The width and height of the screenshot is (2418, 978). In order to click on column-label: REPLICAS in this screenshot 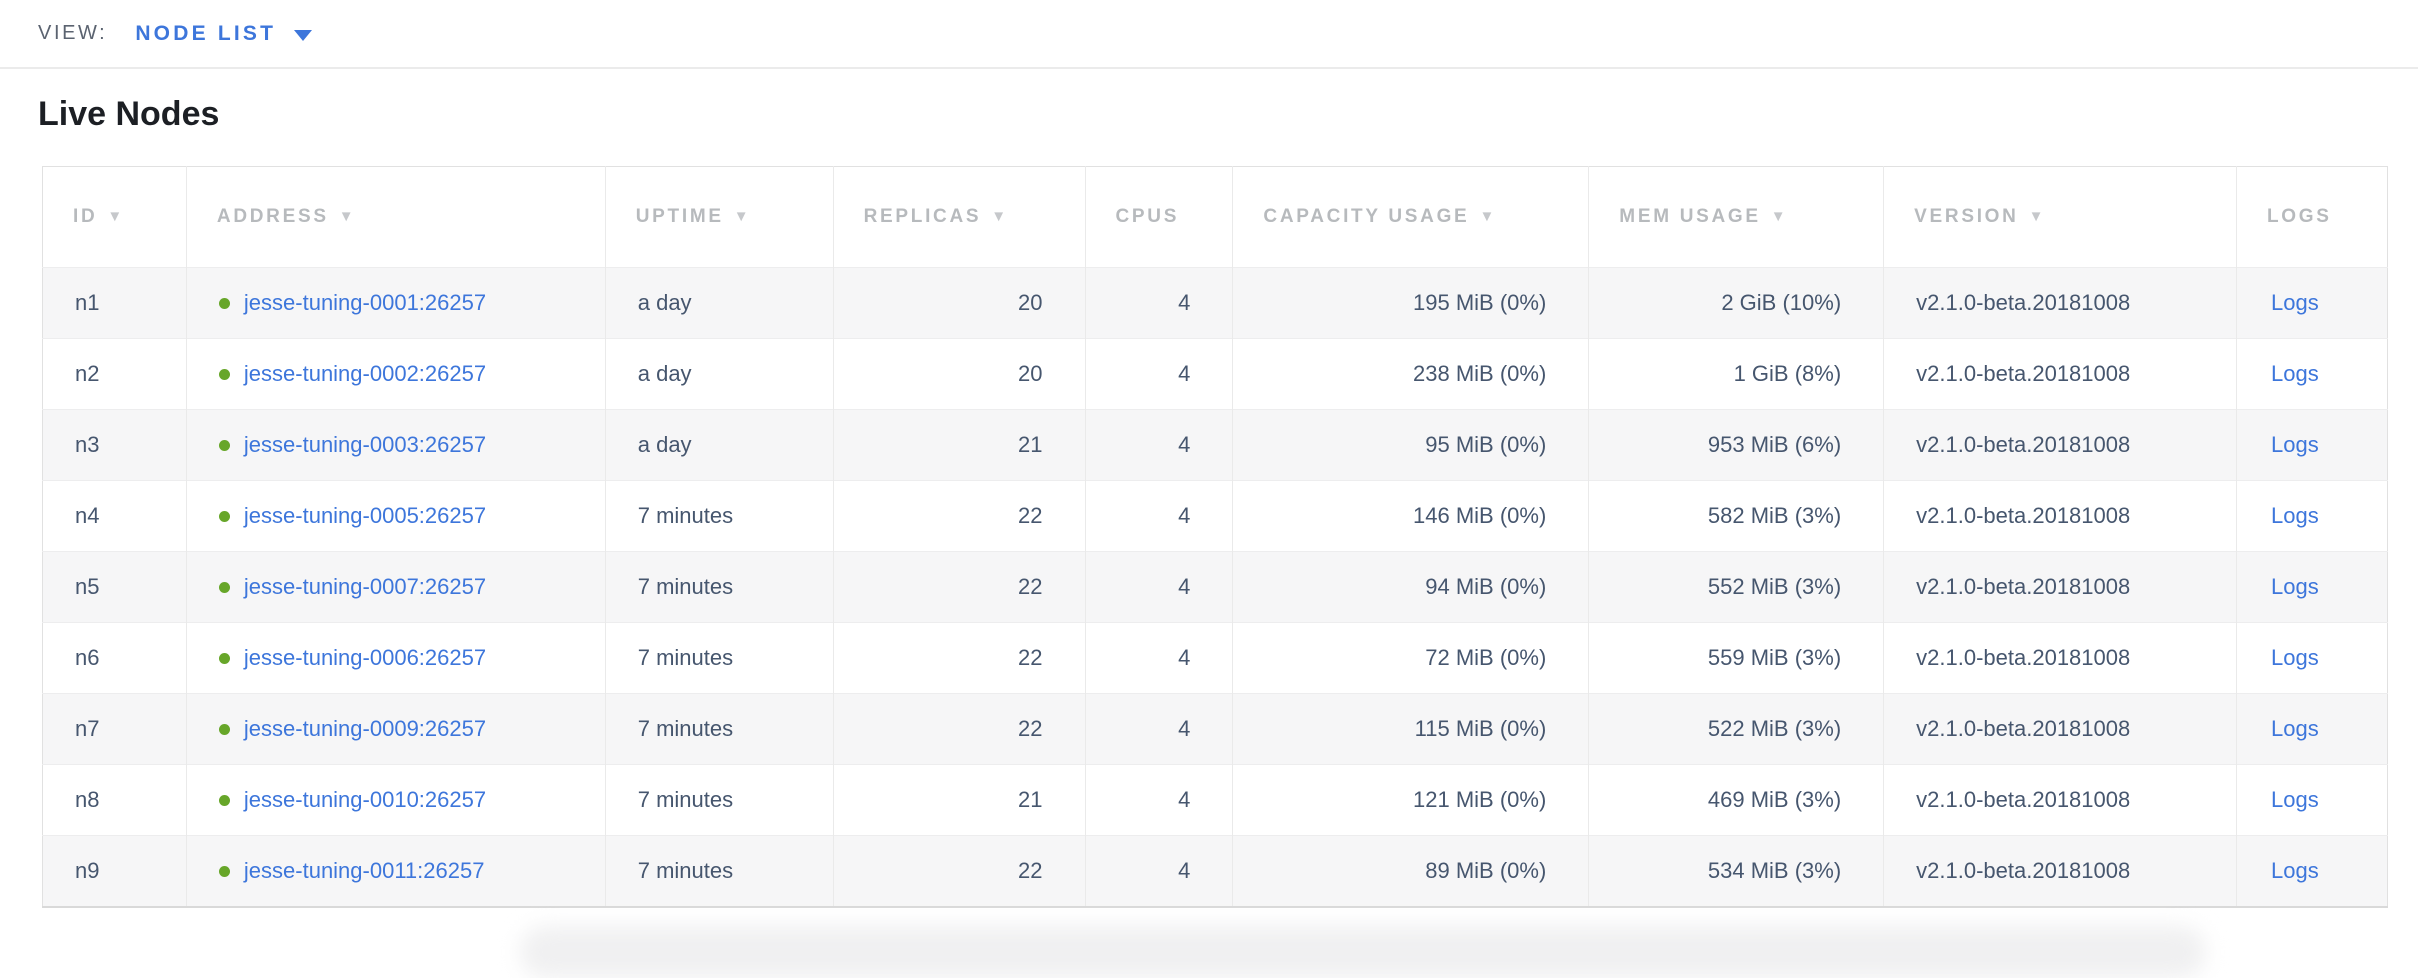, I will do `click(922, 216)`.